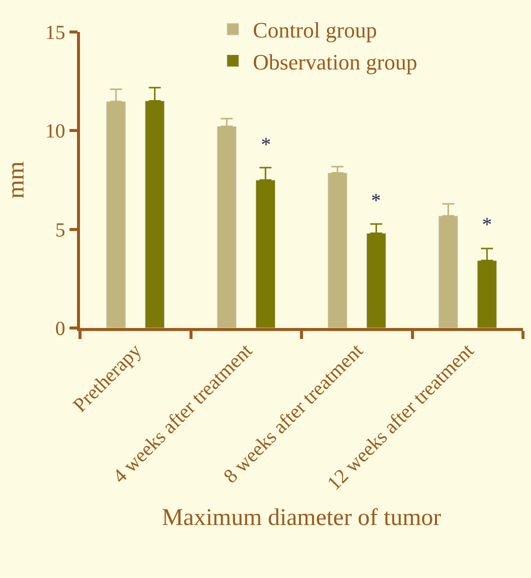 The width and height of the screenshot is (531, 578). What do you see at coordinates (55, 33) in the screenshot?
I see `y-tick-label: 15` at bounding box center [55, 33].